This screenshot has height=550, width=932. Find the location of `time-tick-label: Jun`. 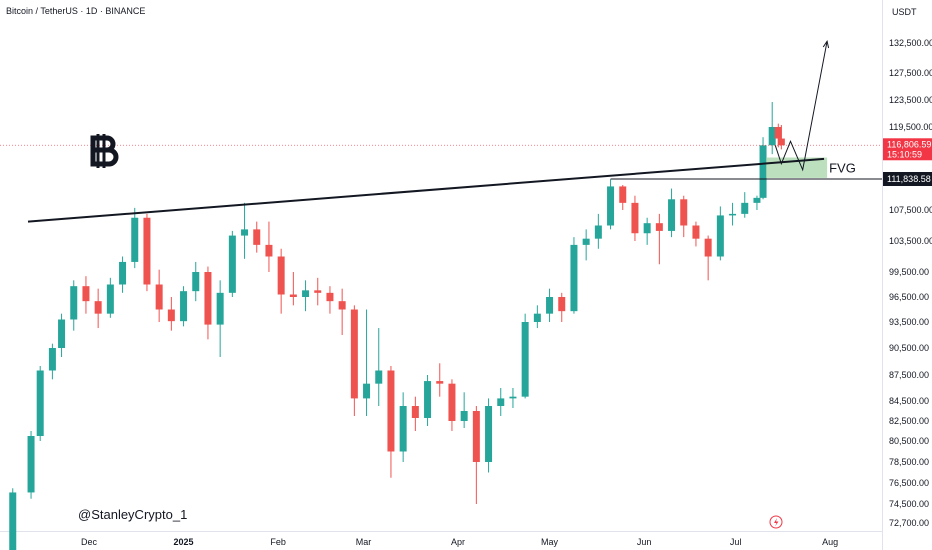

time-tick-label: Jun is located at coordinates (644, 542).